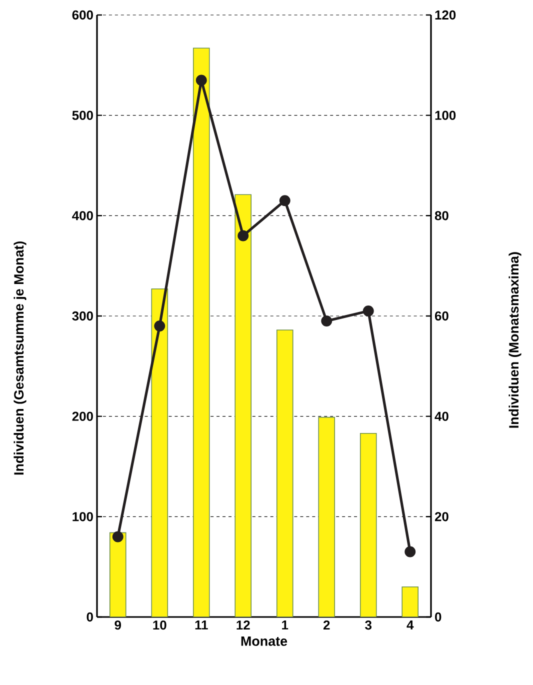 This screenshot has height=685, width=533. Describe the element at coordinates (243, 625) in the screenshot. I see `x-tick-label: 12` at that location.